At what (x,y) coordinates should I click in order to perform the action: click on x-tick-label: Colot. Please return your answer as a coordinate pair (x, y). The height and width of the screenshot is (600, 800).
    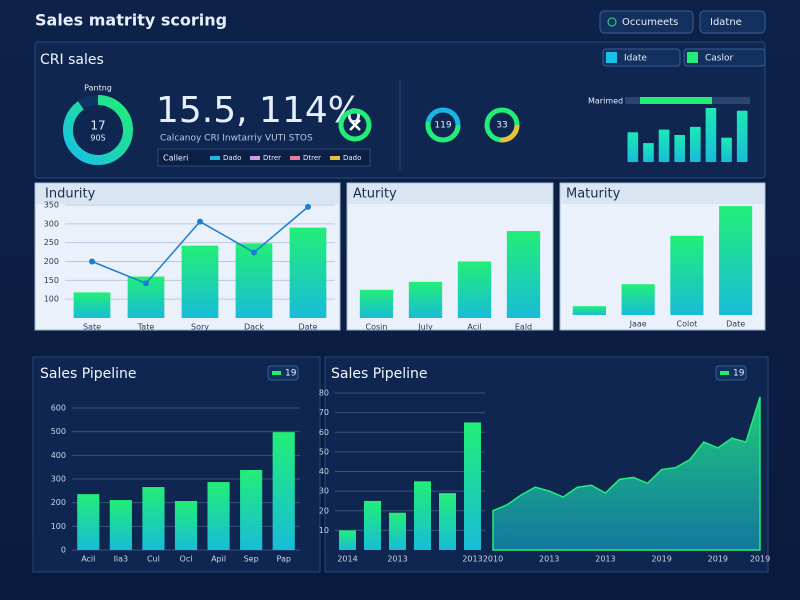
    Looking at the image, I should click on (687, 324).